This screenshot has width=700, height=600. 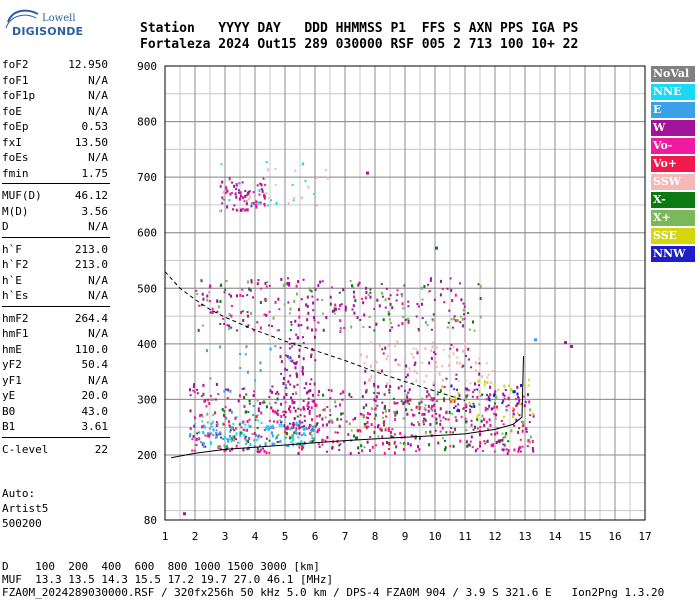 What do you see at coordinates (147, 122) in the screenshot?
I see `y-tick-label: 800` at bounding box center [147, 122].